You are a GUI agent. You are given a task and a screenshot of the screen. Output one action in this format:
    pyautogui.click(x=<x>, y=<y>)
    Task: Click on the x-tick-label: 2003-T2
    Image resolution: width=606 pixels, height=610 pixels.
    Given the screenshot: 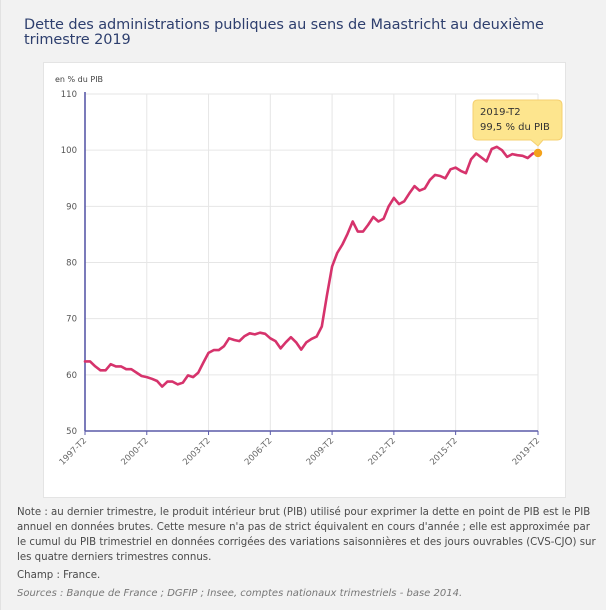 What is the action you would take?
    pyautogui.click(x=196, y=451)
    